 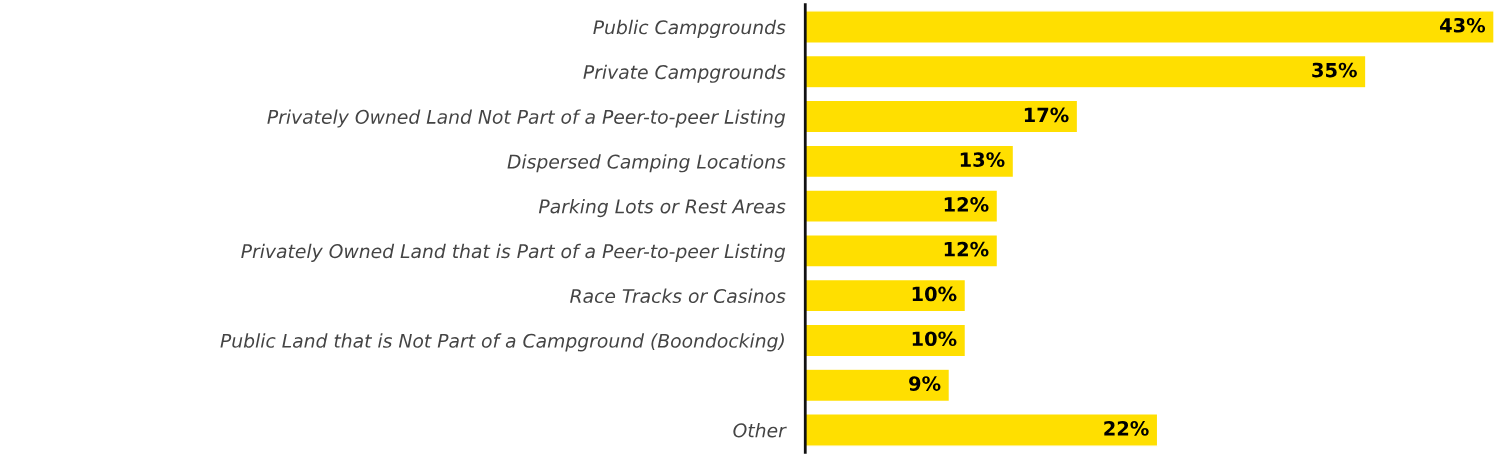 I want to click on y-tick-label: Race Tracks or Casinos, so click(x=678, y=296).